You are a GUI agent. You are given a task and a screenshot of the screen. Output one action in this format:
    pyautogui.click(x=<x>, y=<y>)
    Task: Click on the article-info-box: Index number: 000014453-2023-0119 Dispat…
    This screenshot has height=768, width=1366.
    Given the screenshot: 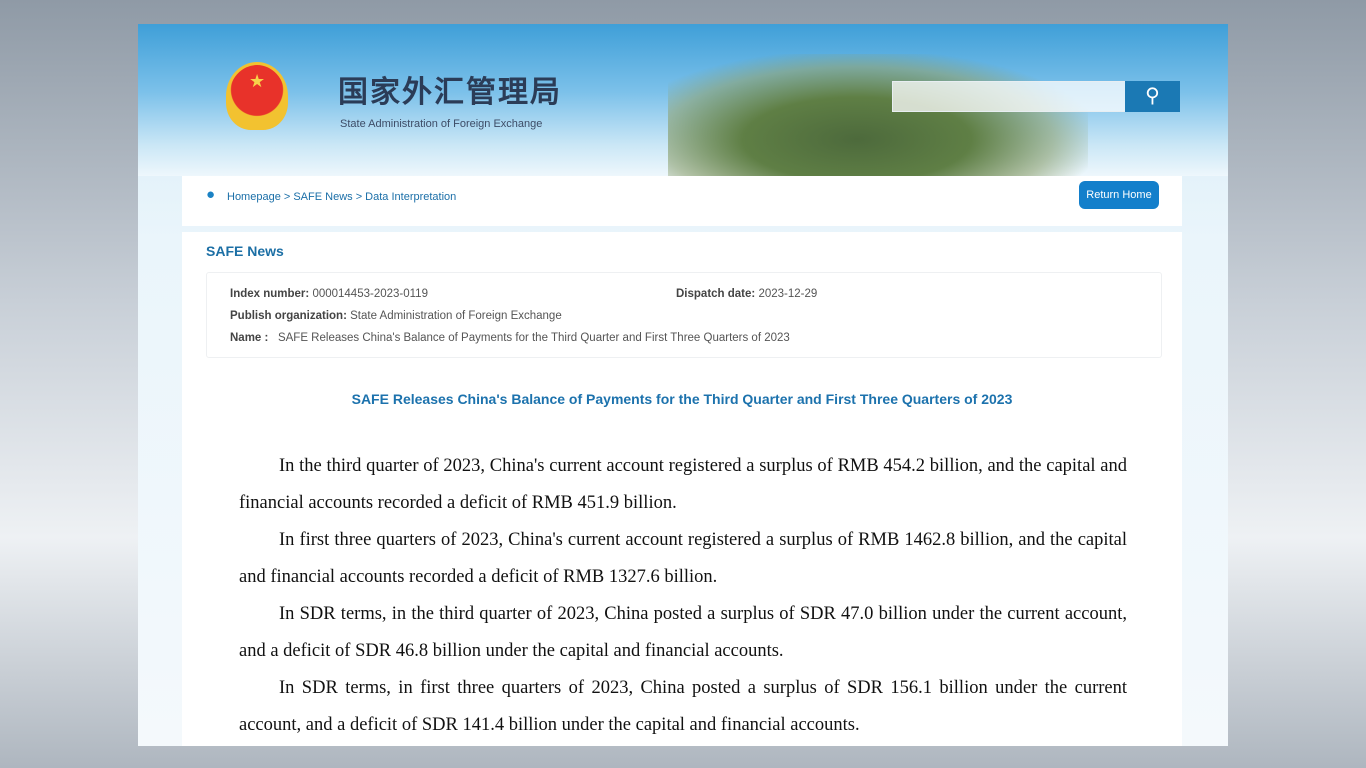 What is the action you would take?
    pyautogui.click(x=684, y=315)
    